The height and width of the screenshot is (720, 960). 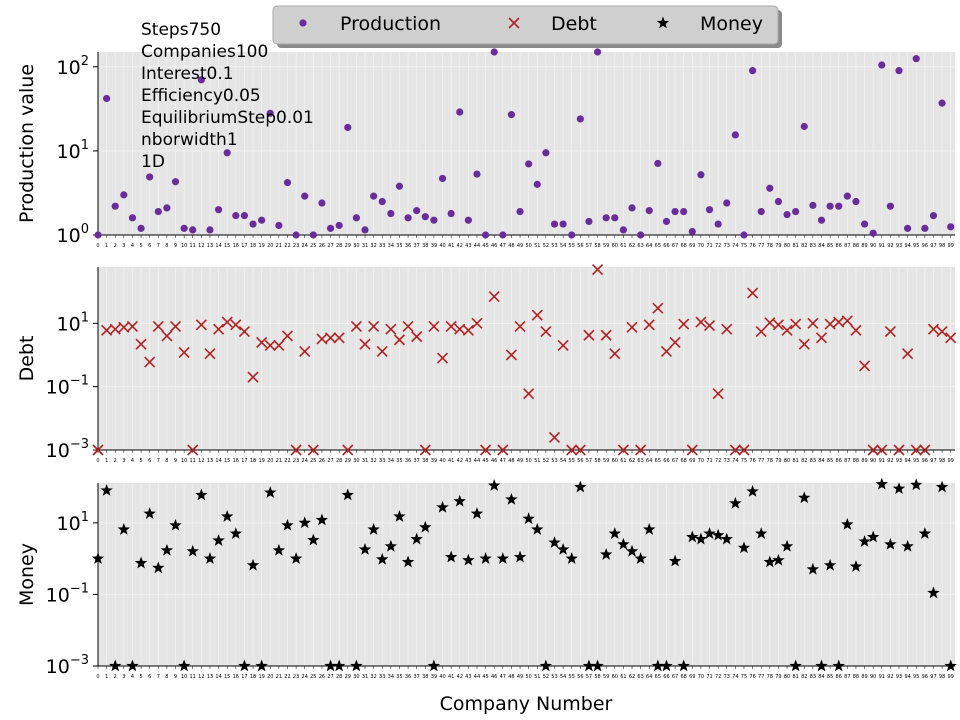 I want to click on x-tick-label: 60, so click(x=615, y=246).